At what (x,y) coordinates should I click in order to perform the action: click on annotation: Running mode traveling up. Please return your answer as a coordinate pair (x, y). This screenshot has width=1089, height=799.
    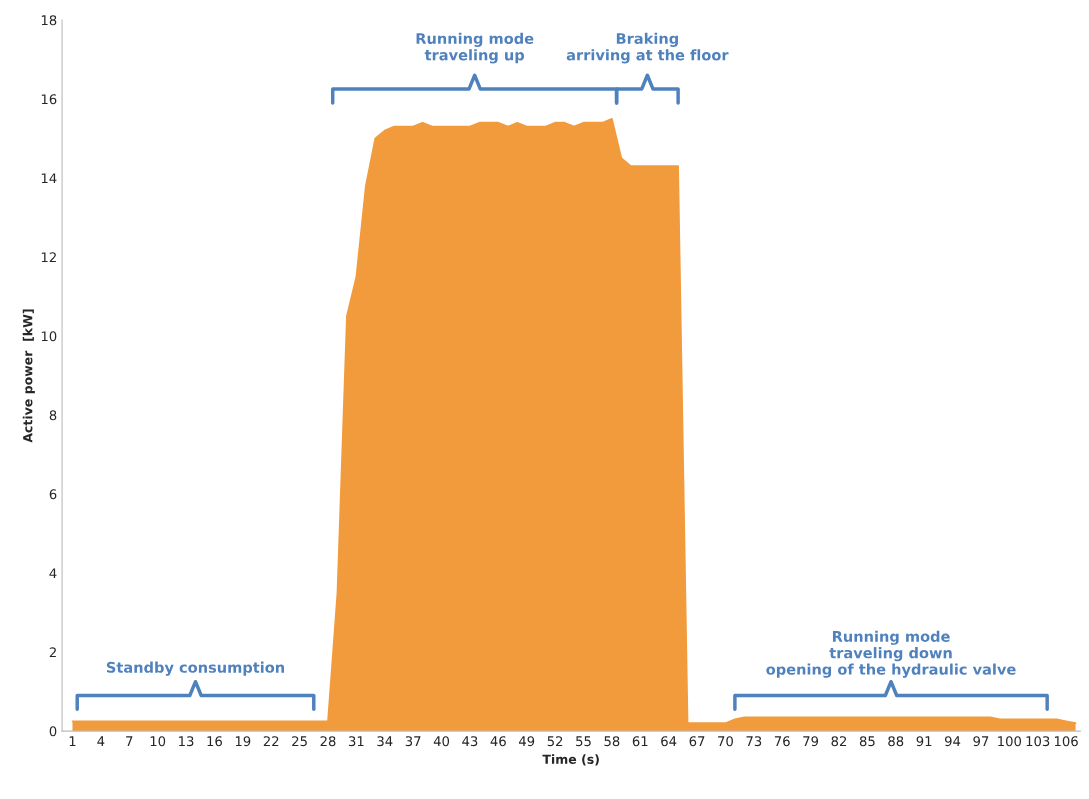
    Looking at the image, I should click on (475, 48).